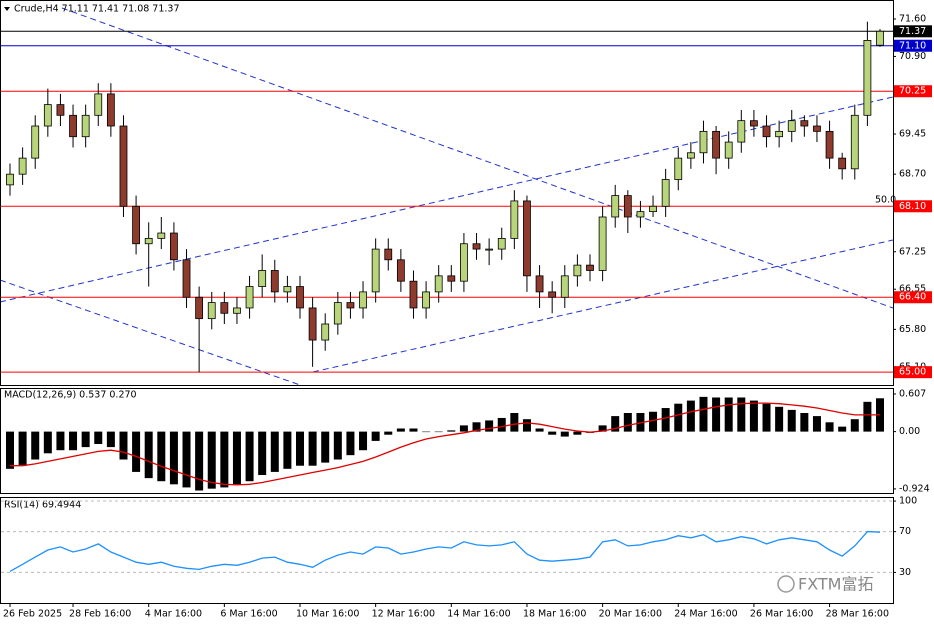 The height and width of the screenshot is (628, 934). Describe the element at coordinates (905, 572) in the screenshot. I see `y-tick-label: 30` at that location.